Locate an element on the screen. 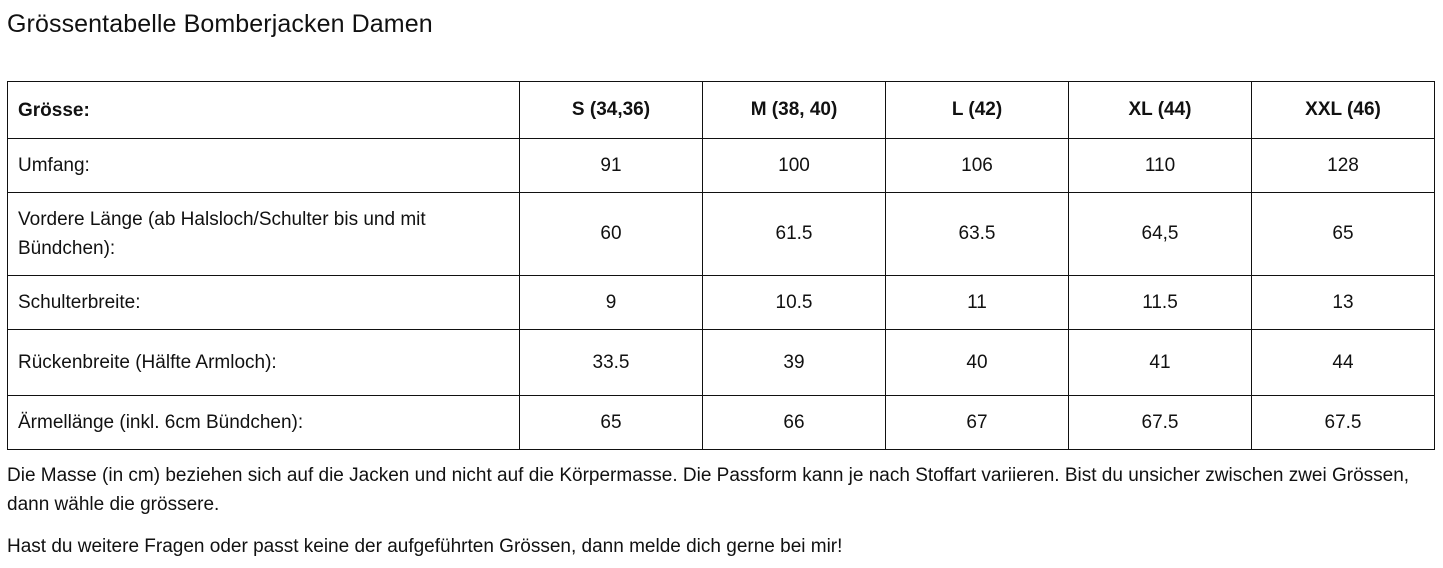 Image resolution: width=1443 pixels, height=568 pixels. table-cell: 40 is located at coordinates (977, 362).